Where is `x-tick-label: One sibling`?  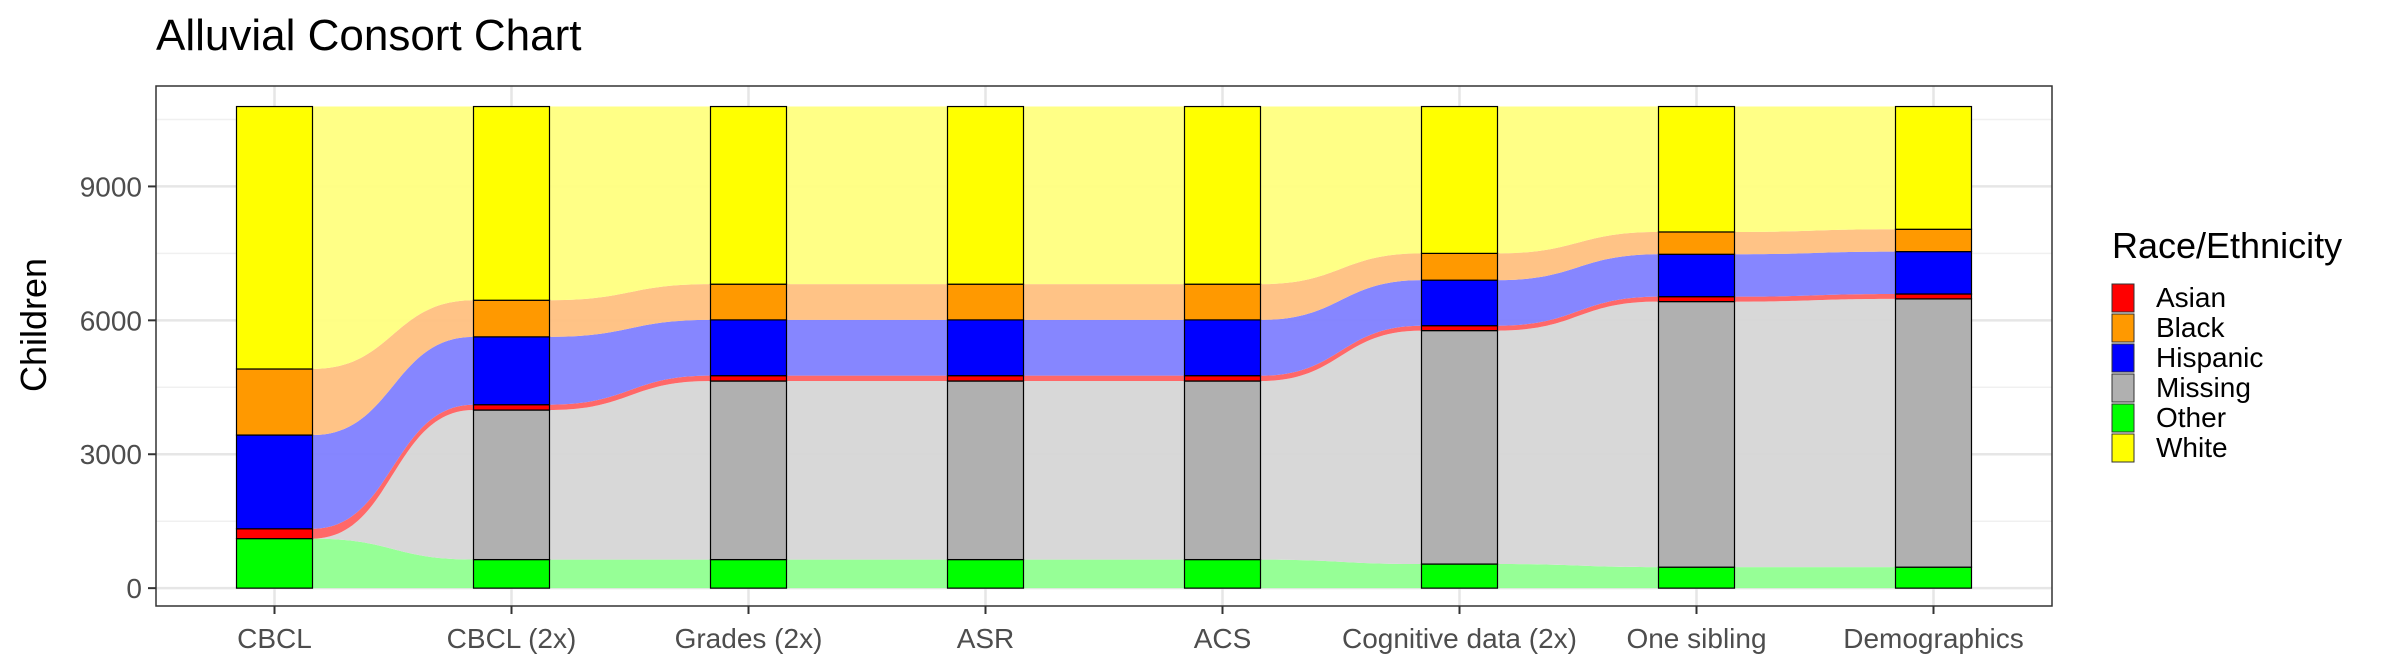
x-tick-label: One sibling is located at coordinates (1696, 638).